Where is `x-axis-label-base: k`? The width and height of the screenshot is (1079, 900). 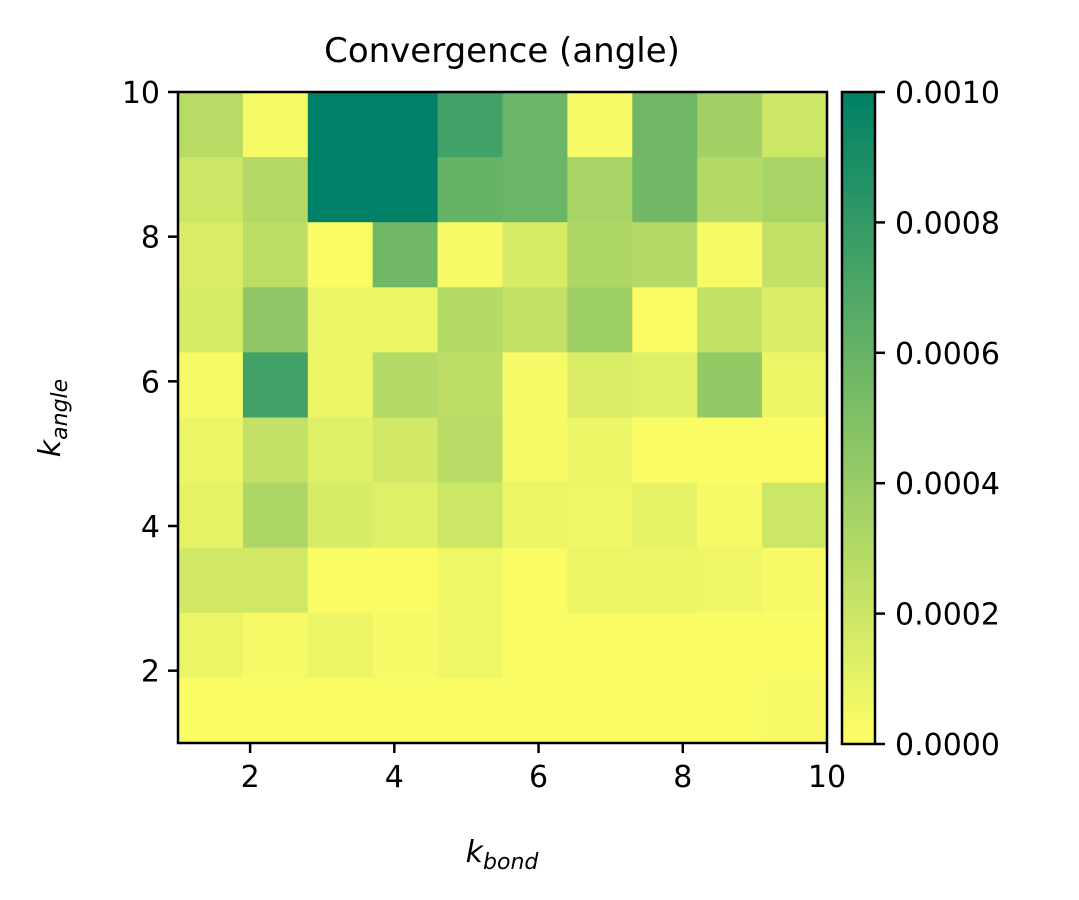 x-axis-label-base: k is located at coordinates (475, 852).